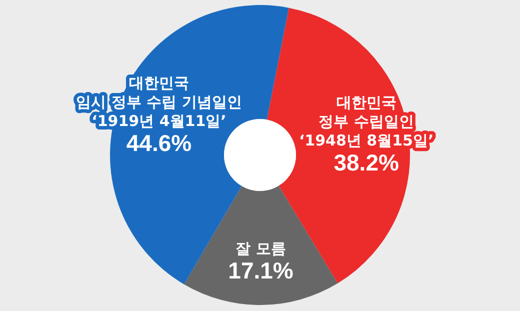  I want to click on slice-label: 잘 모름, so click(261, 248).